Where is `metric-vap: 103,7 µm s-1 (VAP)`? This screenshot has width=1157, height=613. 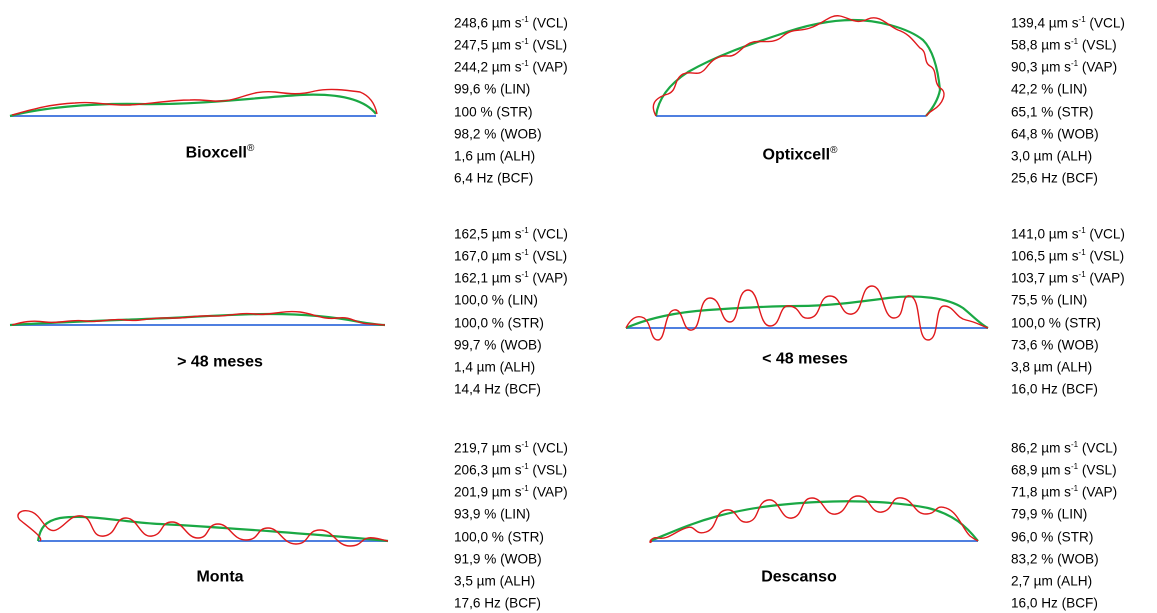
metric-vap: 103,7 µm s-1 (VAP) is located at coordinates (1068, 278).